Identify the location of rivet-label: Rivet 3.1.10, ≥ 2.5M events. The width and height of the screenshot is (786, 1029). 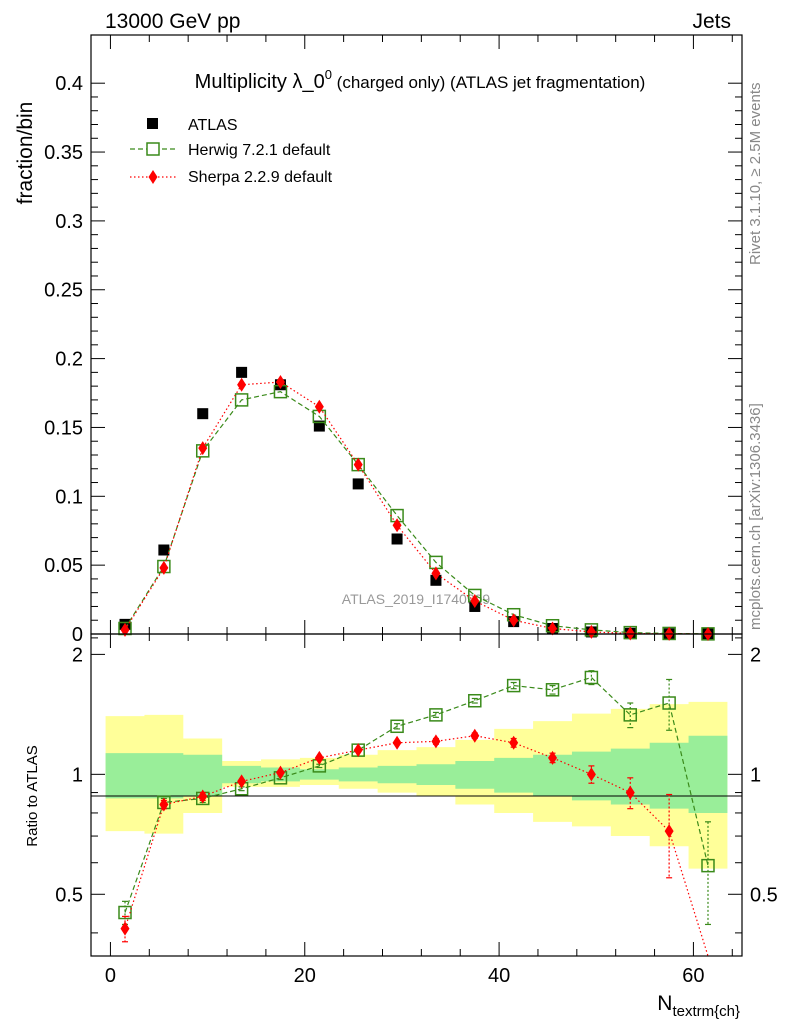
(755, 174).